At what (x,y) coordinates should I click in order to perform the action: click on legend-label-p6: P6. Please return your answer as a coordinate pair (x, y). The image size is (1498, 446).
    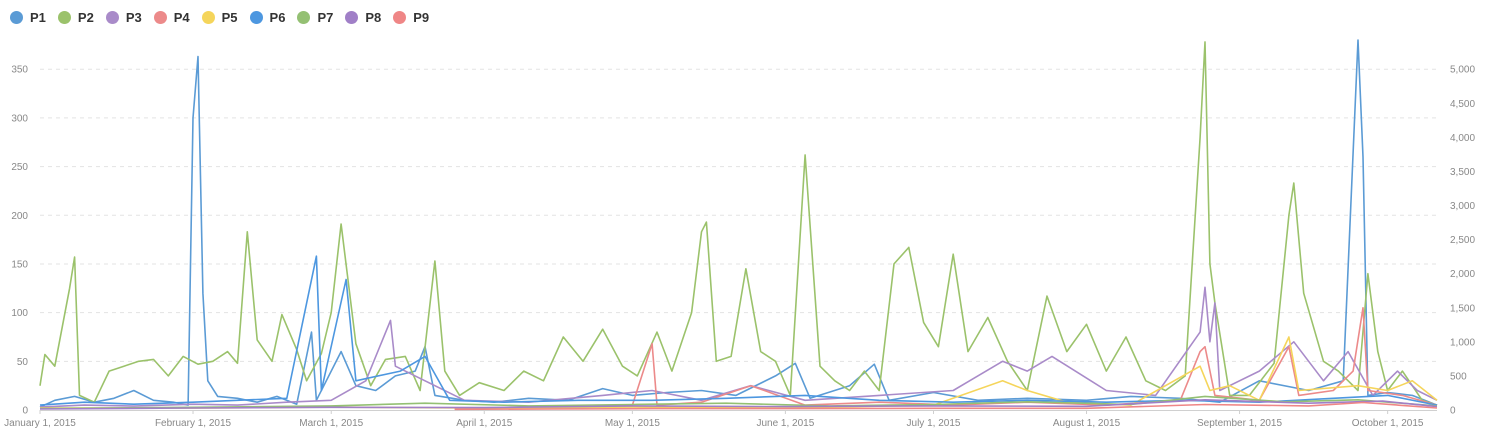
    Looking at the image, I should click on (277, 17).